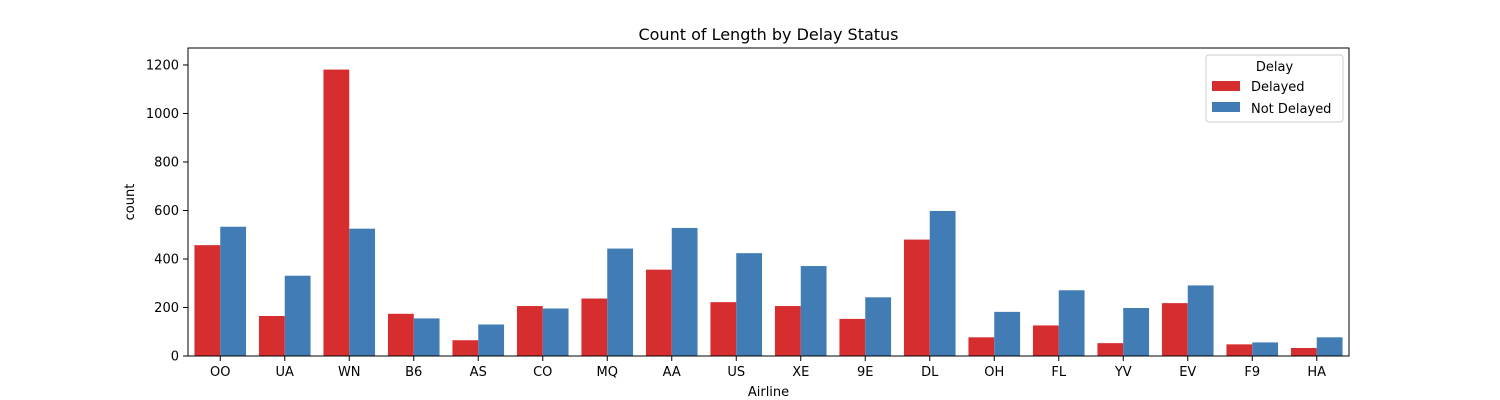 This screenshot has height=400, width=1500. What do you see at coordinates (1226, 86) in the screenshot?
I see `legend-swatch-delayed` at bounding box center [1226, 86].